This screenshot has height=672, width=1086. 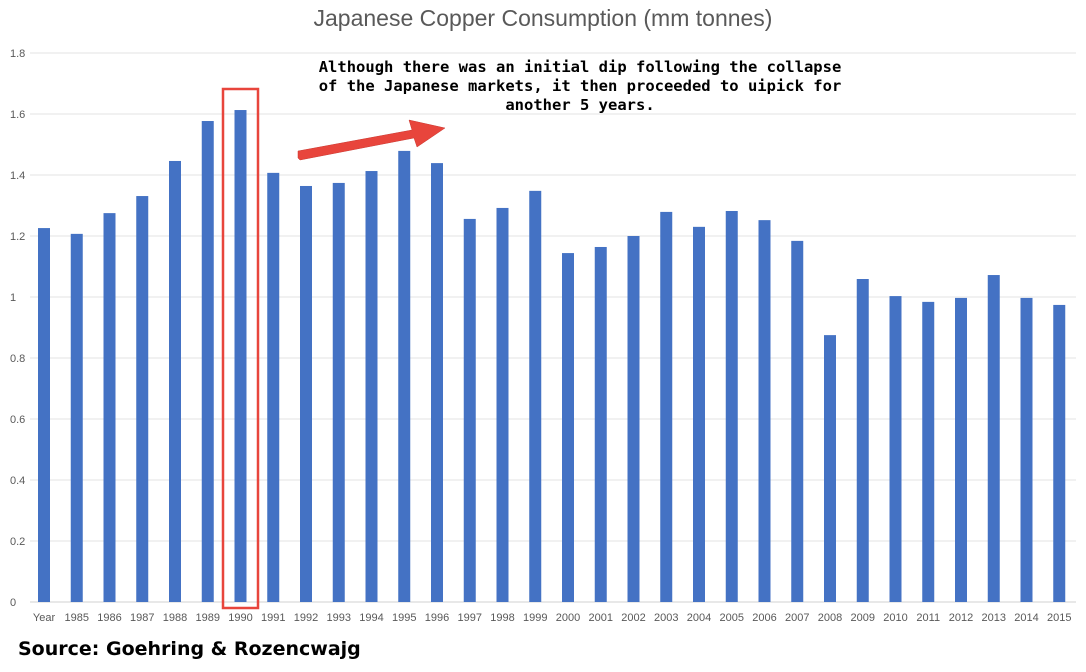 I want to click on x-tick-label: 2006, so click(x=764, y=618).